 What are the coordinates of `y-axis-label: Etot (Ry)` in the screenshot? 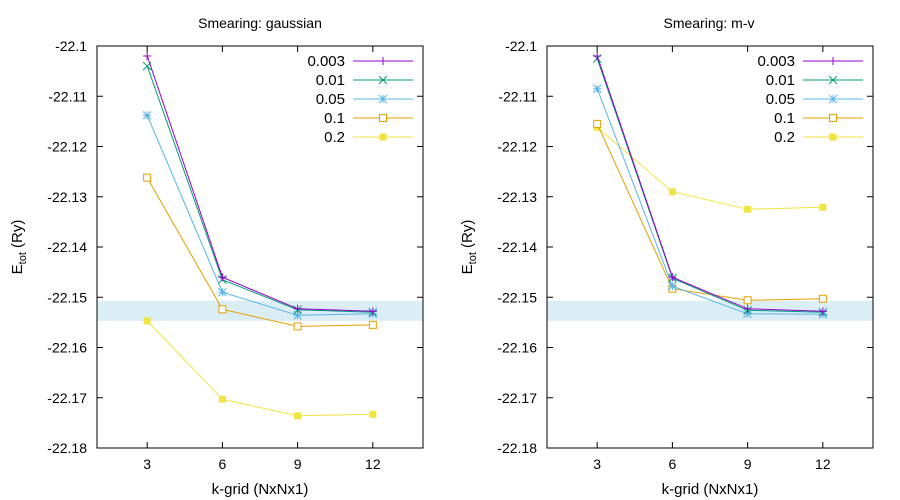 It's located at (469, 247).